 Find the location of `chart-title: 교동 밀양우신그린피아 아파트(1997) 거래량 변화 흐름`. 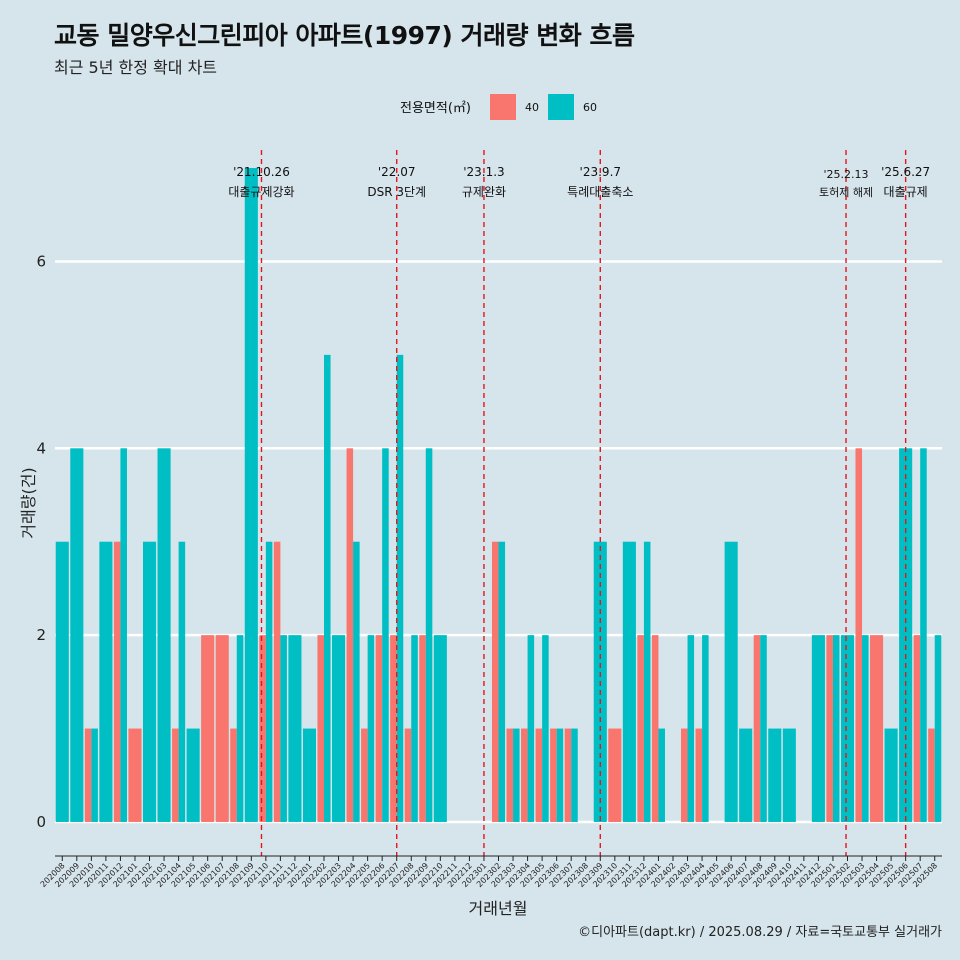

chart-title: 교동 밀양우신그린피아 아파트(1997) 거래량 변화 흐름 is located at coordinates (344, 35).